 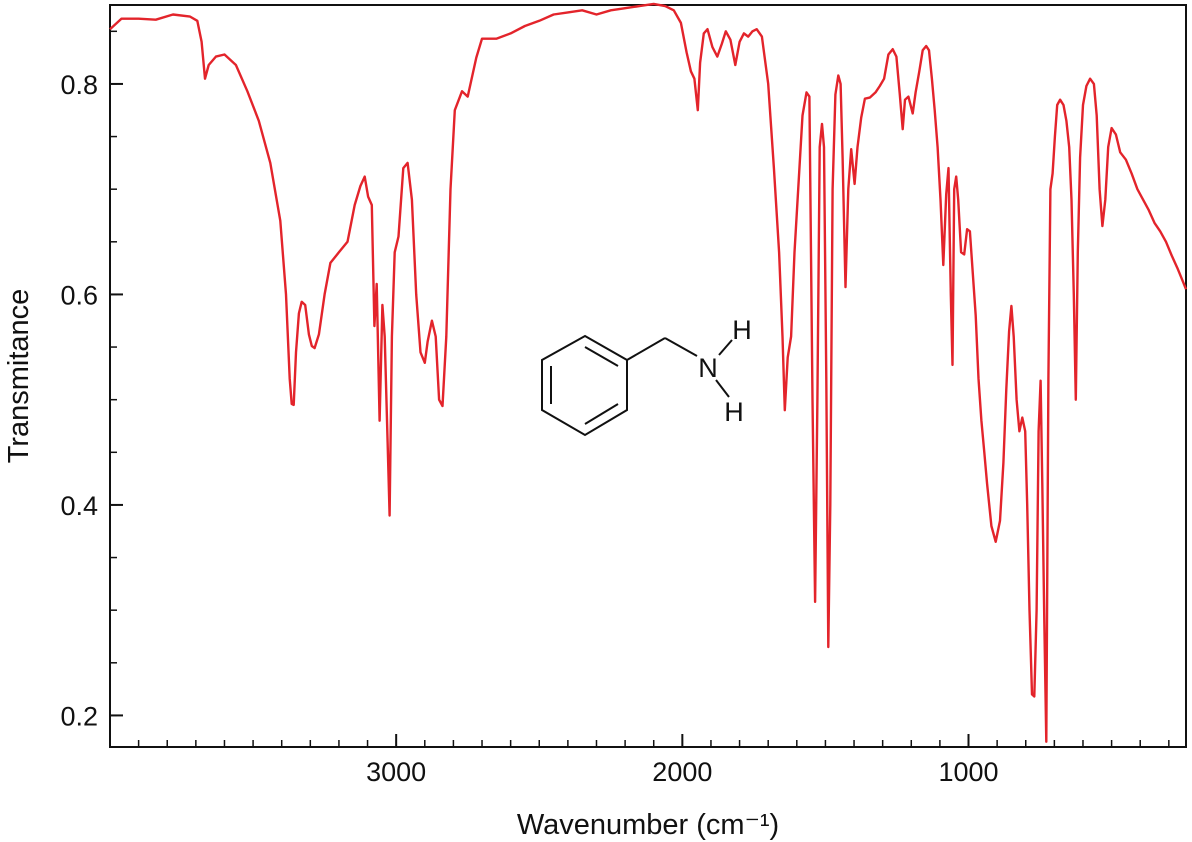 I want to click on x-axis-title: Wavenumber (cm⁻¹), so click(x=648, y=825).